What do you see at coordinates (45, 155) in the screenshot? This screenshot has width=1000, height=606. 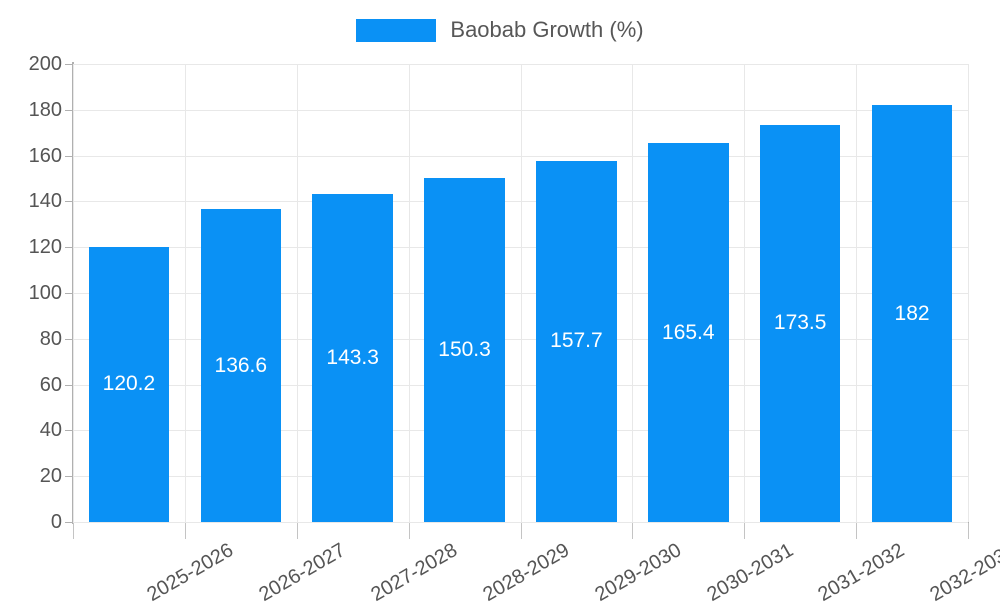 I see `y-axis-tick-label: 160` at bounding box center [45, 155].